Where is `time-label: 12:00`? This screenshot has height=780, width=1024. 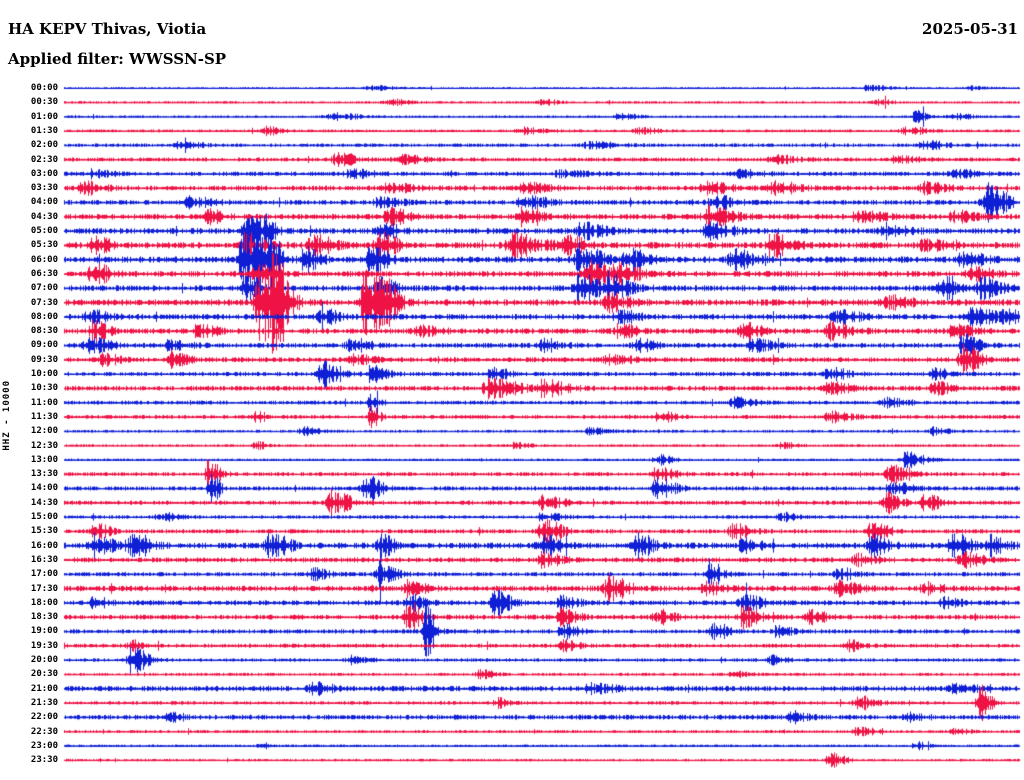
time-label: 12:00 is located at coordinates (44, 431).